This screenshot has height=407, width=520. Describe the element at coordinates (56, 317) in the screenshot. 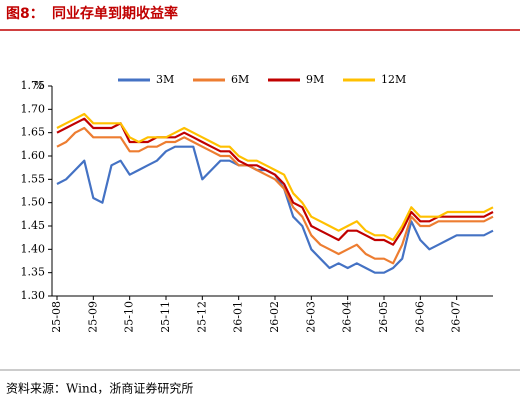

I see `x-tick-label: 25-08` at that location.